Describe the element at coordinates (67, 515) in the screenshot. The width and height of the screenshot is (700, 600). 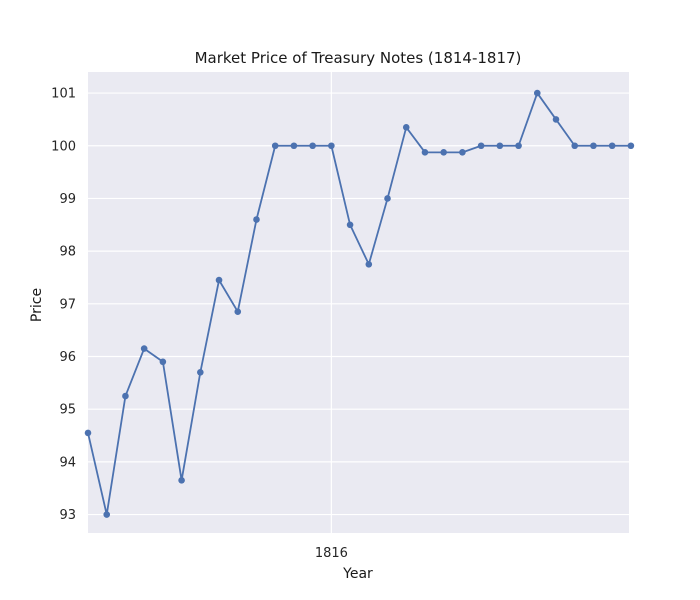
I see `y-tick-label: 93` at that location.